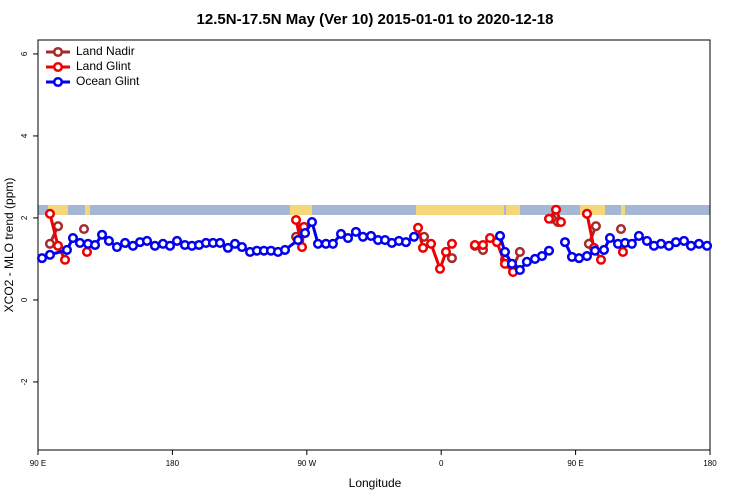  What do you see at coordinates (108, 81) in the screenshot?
I see `legend-label: Ocean Glint` at bounding box center [108, 81].